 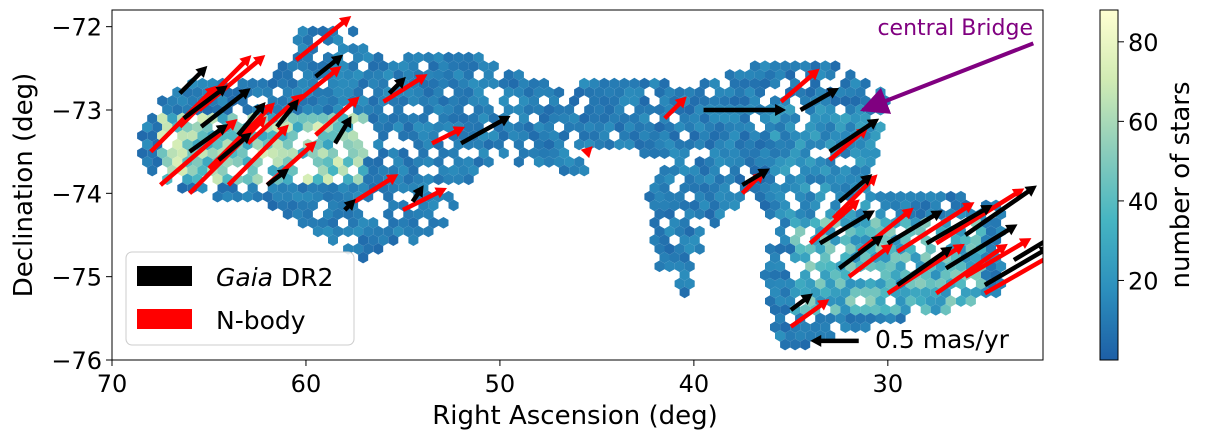 I want to click on nbody-vector-shaft, so click(x=196, y=155).